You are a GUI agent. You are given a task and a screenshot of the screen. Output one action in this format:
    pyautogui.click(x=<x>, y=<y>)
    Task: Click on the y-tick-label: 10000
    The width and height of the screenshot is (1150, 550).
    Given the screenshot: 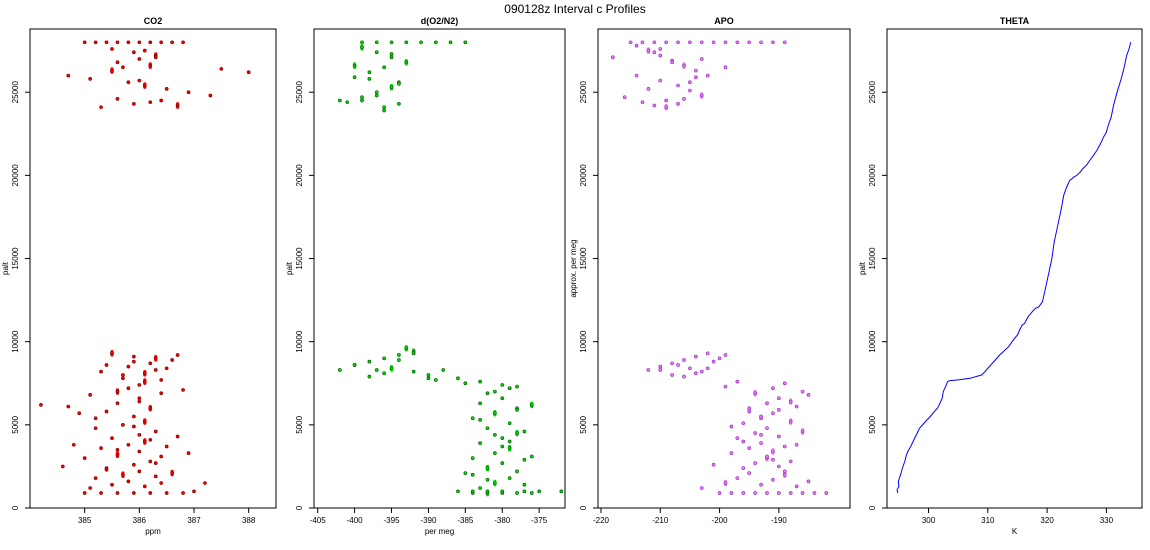 What is the action you would take?
    pyautogui.click(x=872, y=341)
    